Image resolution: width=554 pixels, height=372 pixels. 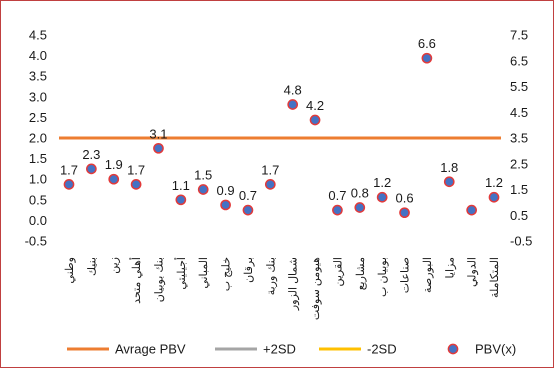 I want to click on left-tick-label: 1.5, so click(x=38, y=158).